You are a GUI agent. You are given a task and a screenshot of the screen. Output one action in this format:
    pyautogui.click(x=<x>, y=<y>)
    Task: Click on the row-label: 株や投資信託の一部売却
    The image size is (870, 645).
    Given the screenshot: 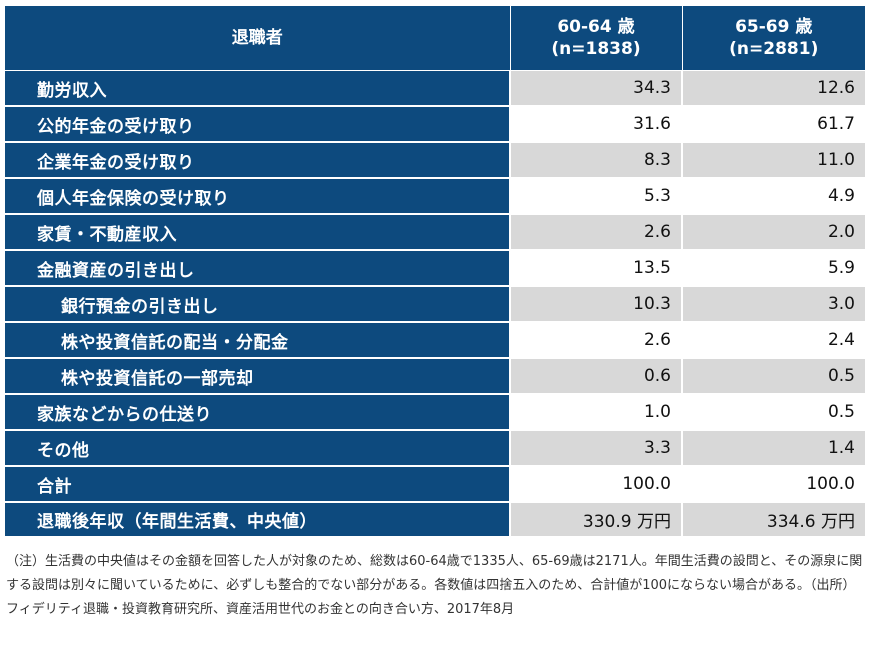 What is the action you would take?
    pyautogui.click(x=257, y=376)
    